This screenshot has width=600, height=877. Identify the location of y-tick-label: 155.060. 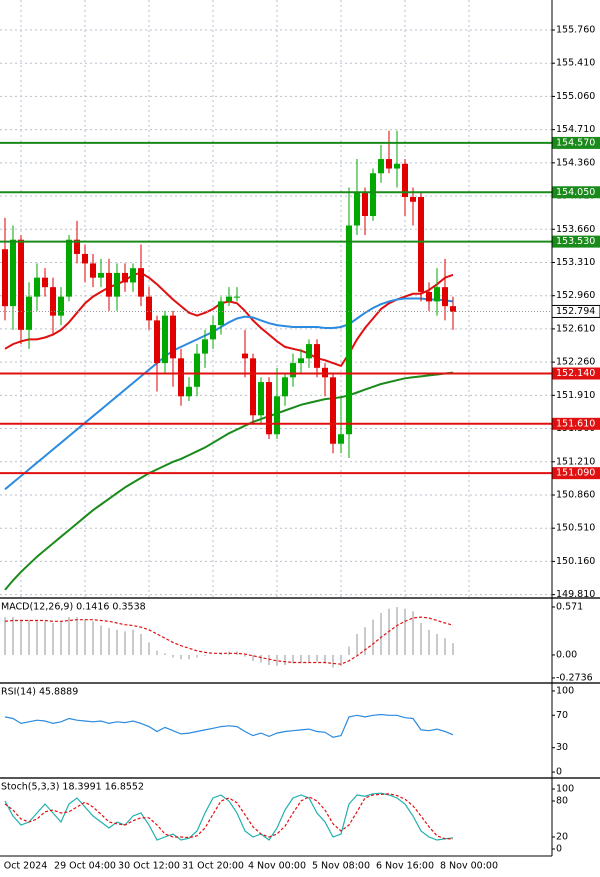
(575, 96).